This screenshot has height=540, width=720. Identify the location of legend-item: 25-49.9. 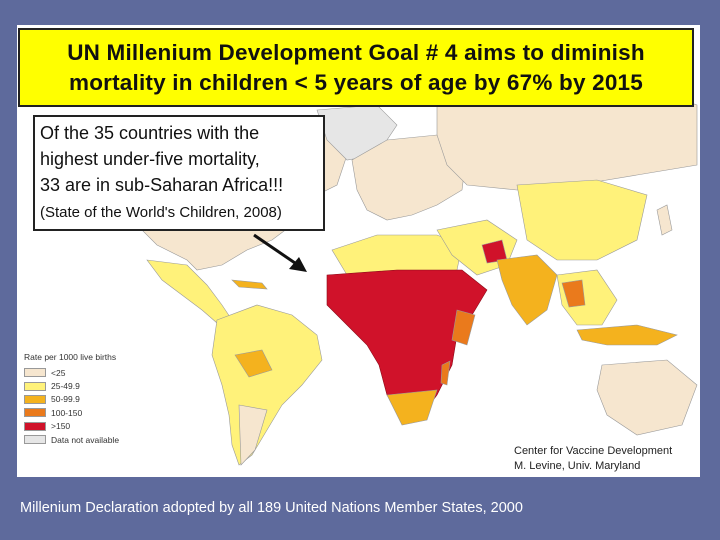
(94, 385).